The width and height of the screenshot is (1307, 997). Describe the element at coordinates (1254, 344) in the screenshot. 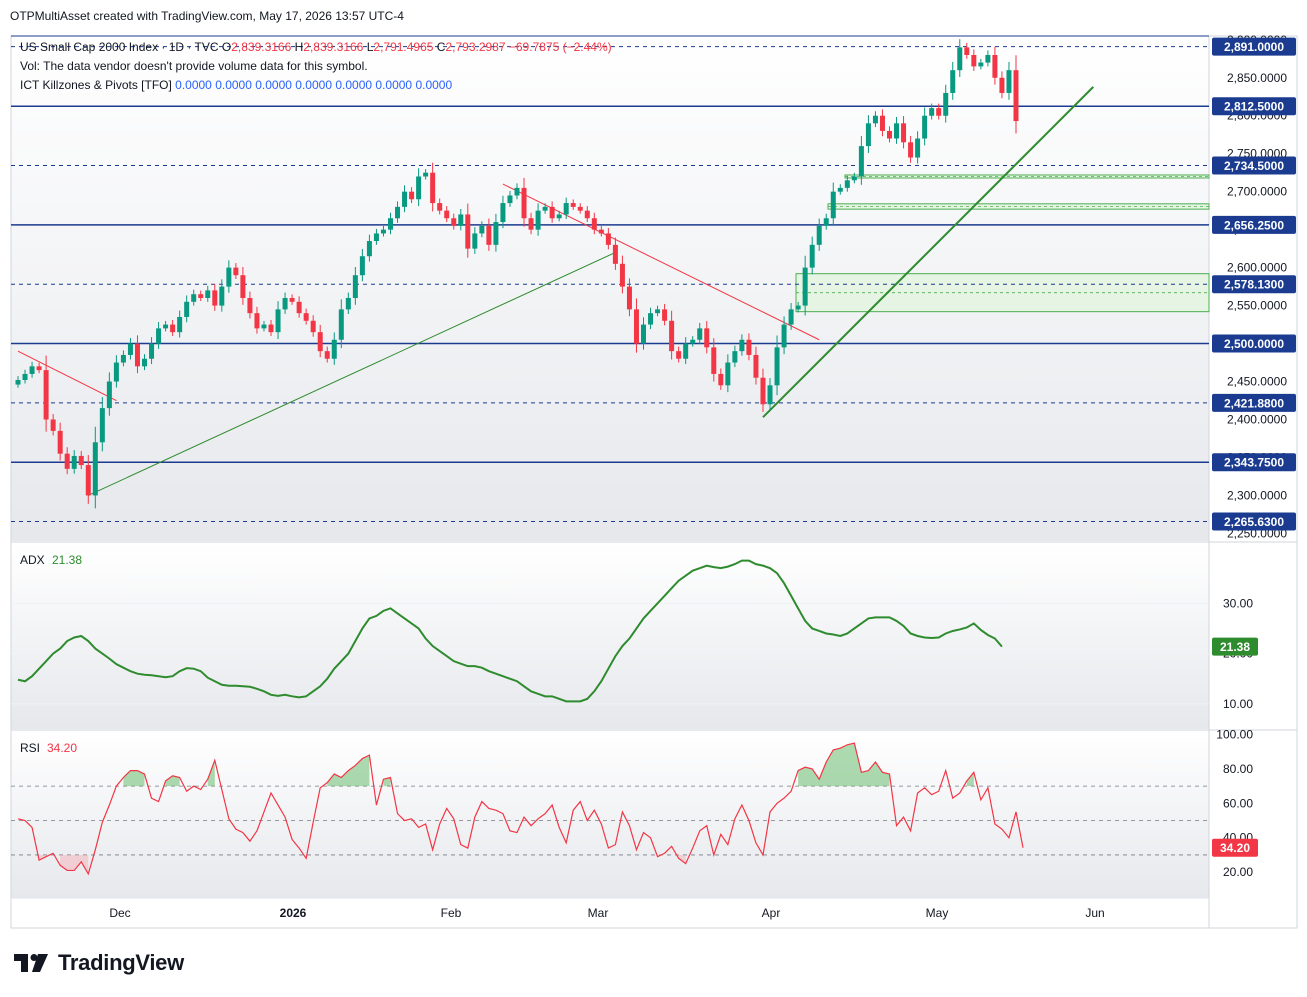

I see `pivot-level-value: 2,500.0000` at that location.